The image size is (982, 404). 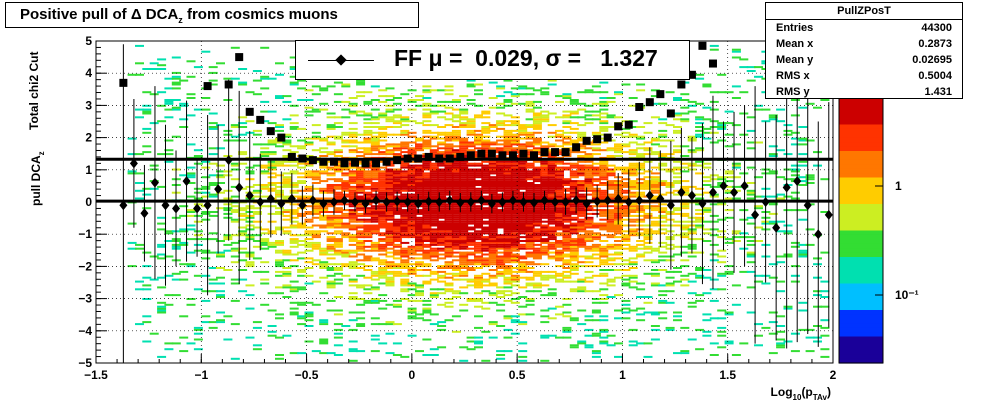 What do you see at coordinates (412, 375) in the screenshot?
I see `x-tick-label: 0` at bounding box center [412, 375].